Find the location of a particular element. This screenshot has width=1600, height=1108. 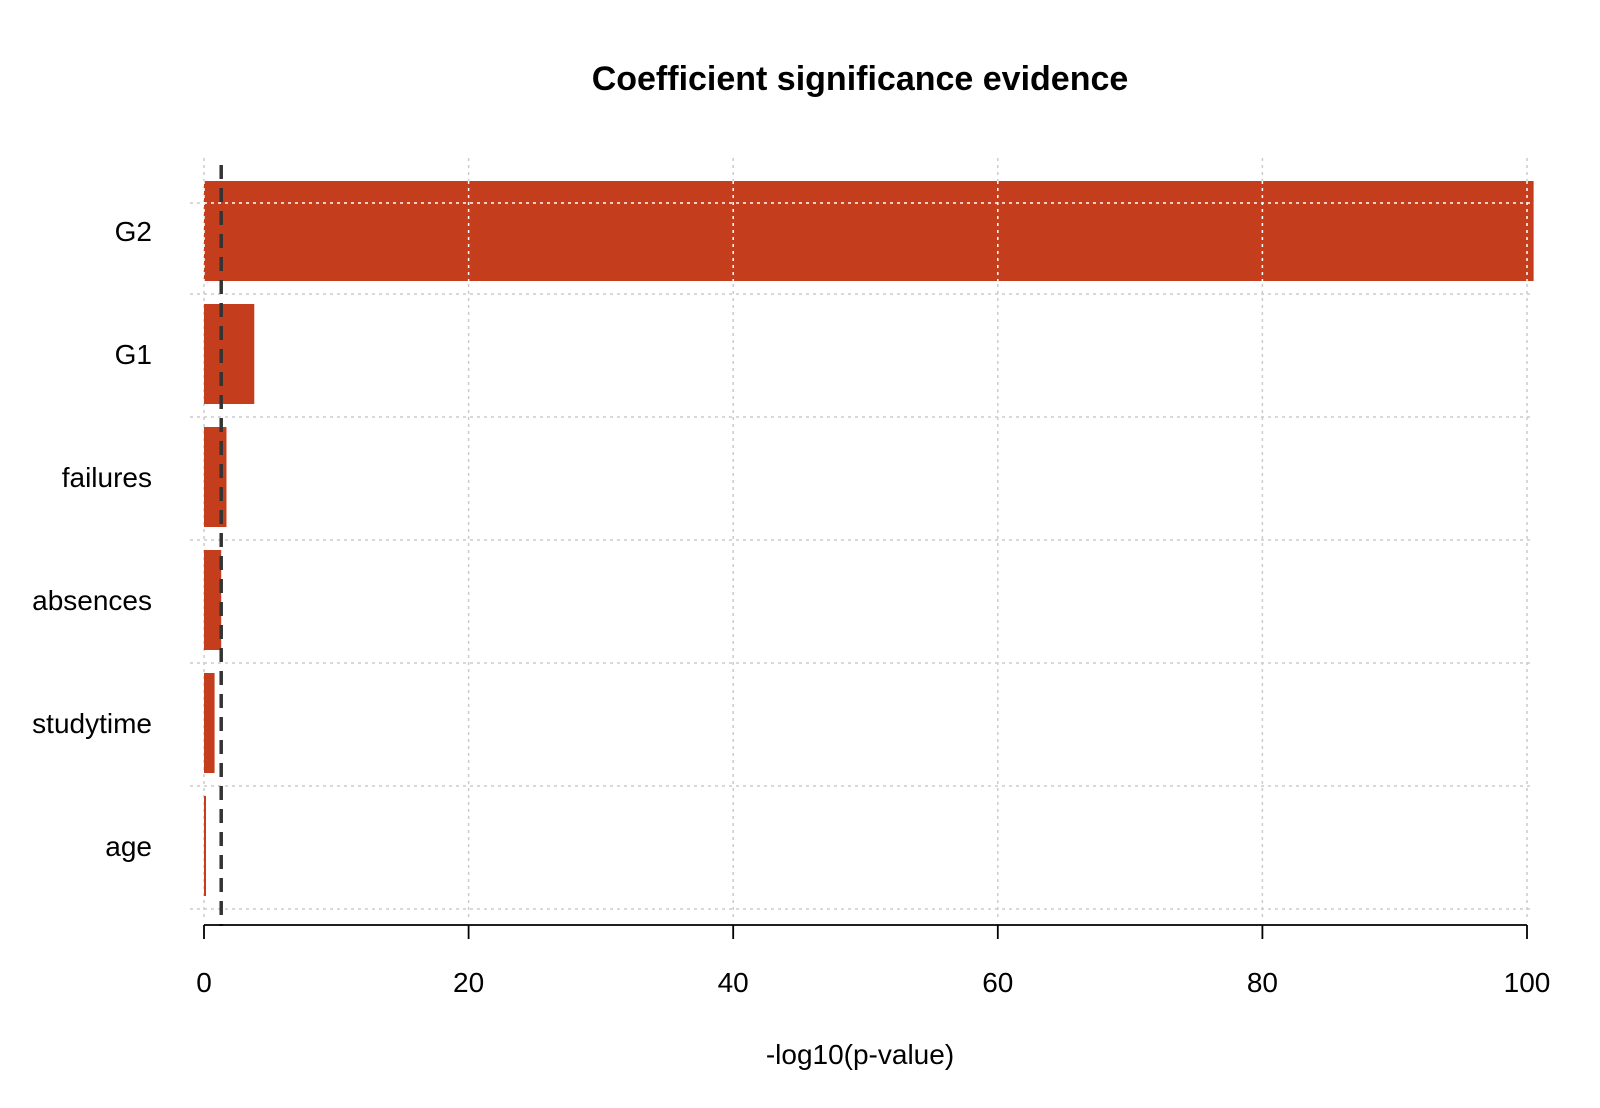

y-tick-label: studytime is located at coordinates (92, 723).